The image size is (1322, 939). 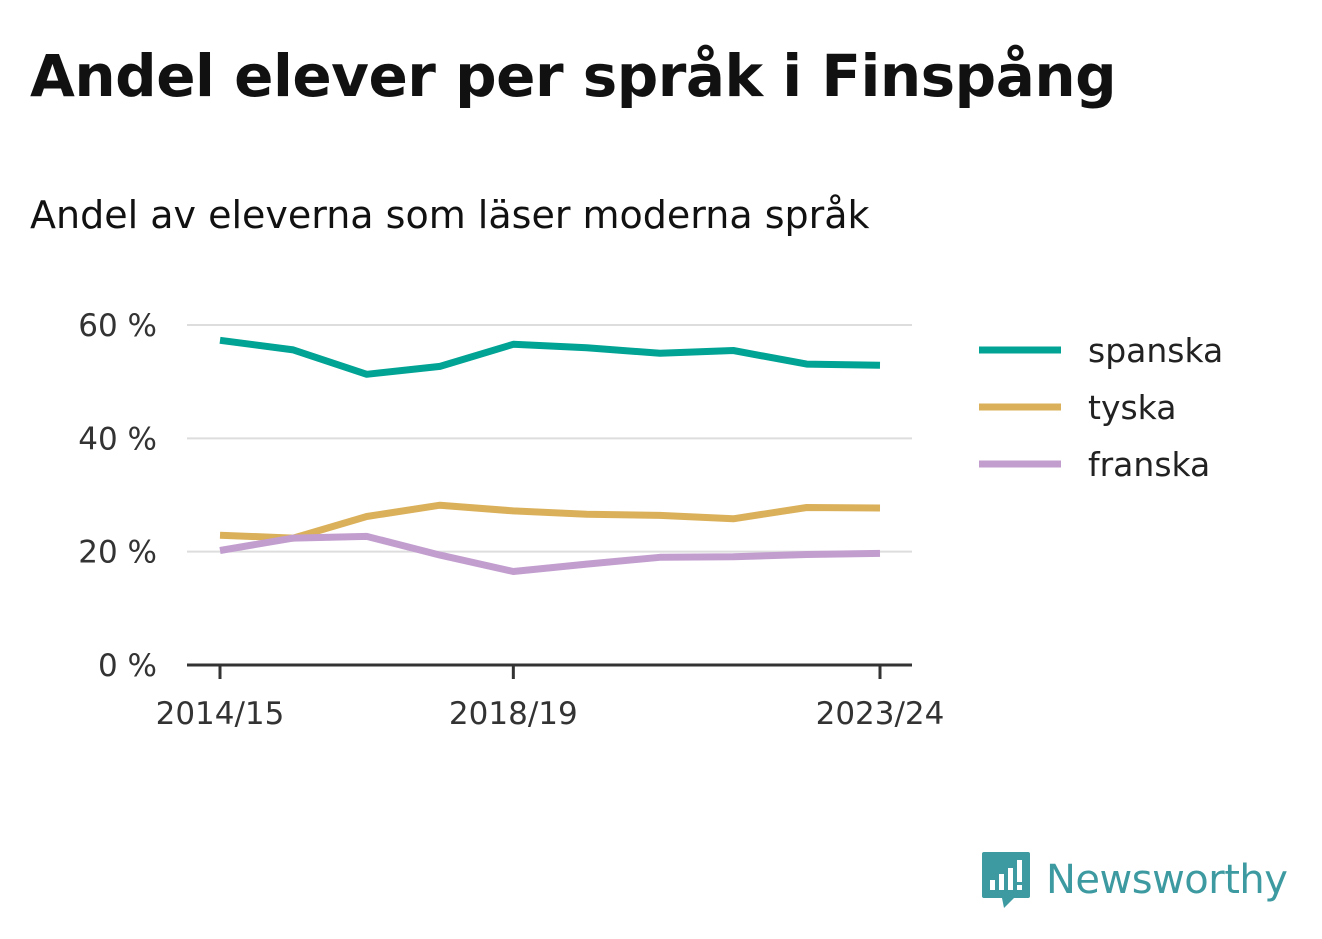 I want to click on gridlines, so click(x=549, y=438).